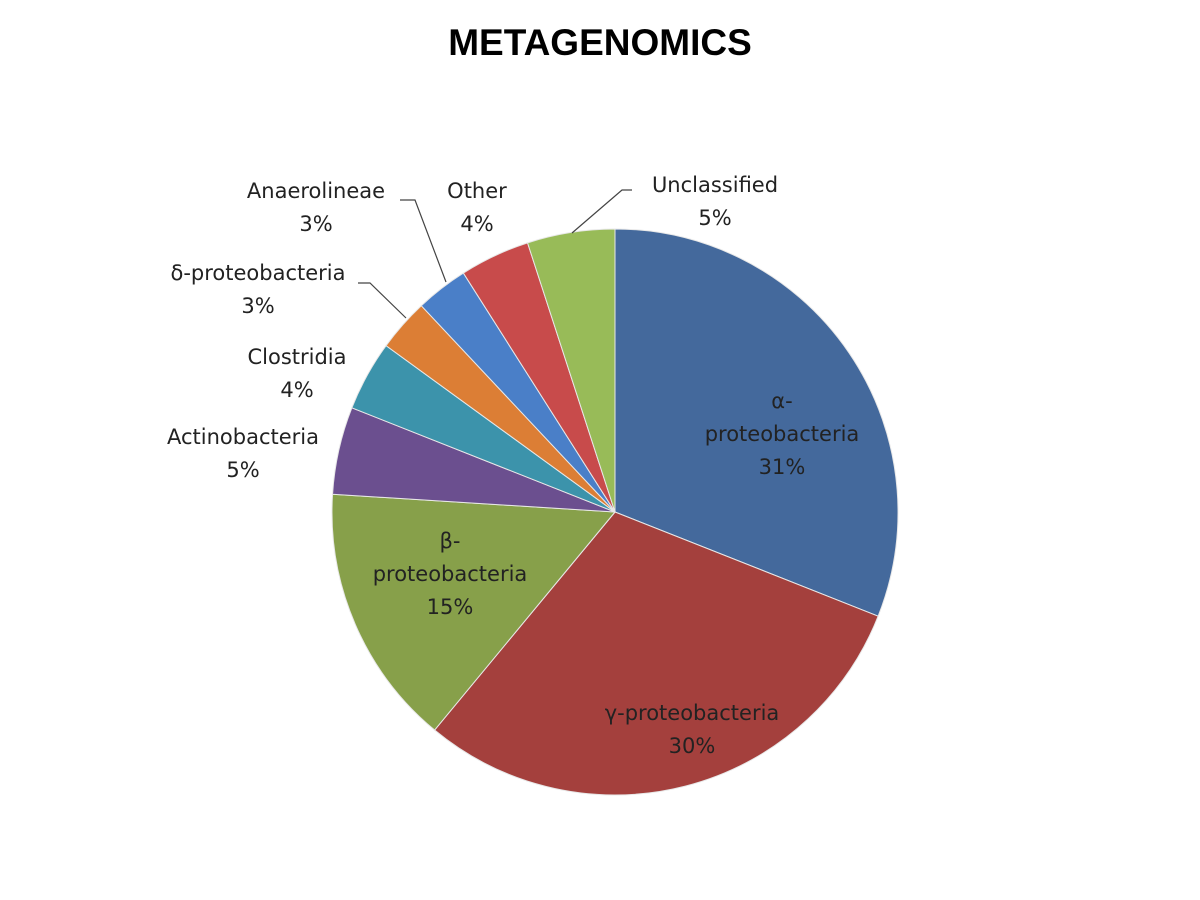  What do you see at coordinates (692, 746) in the screenshot?
I see `slice-label-line: 30%` at bounding box center [692, 746].